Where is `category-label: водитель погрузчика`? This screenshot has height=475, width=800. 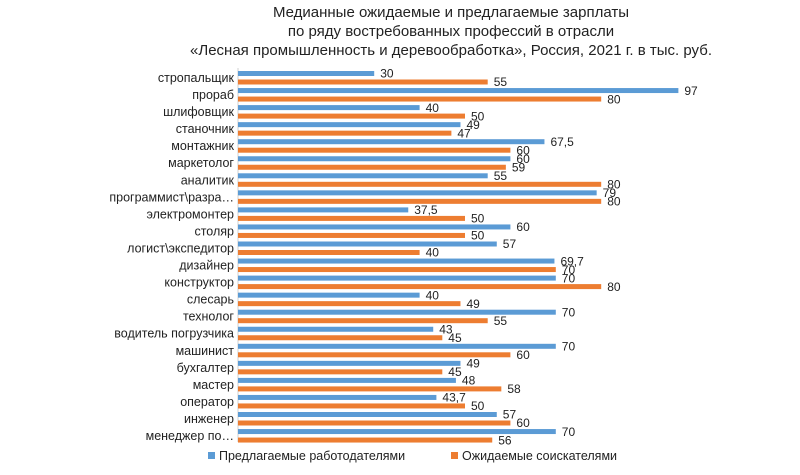 category-label: водитель погрузчика is located at coordinates (174, 334).